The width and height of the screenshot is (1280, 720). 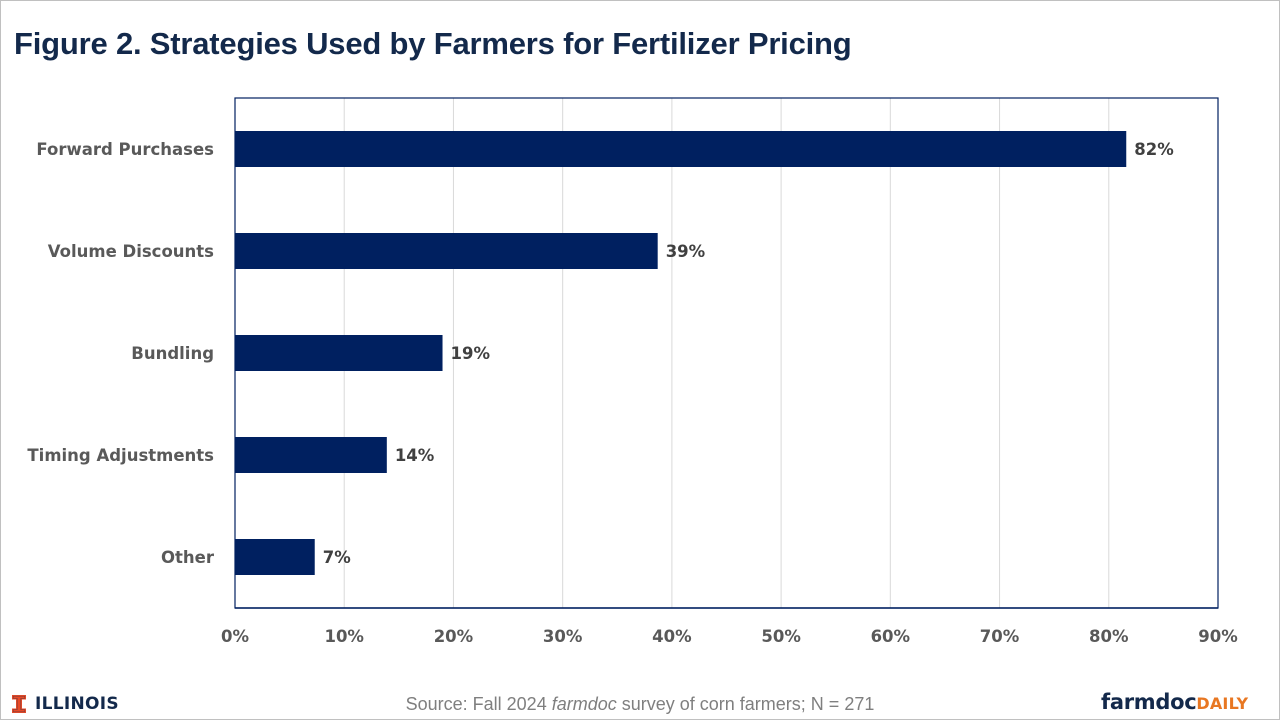 What do you see at coordinates (672, 636) in the screenshot?
I see `x-tick-label: 40%` at bounding box center [672, 636].